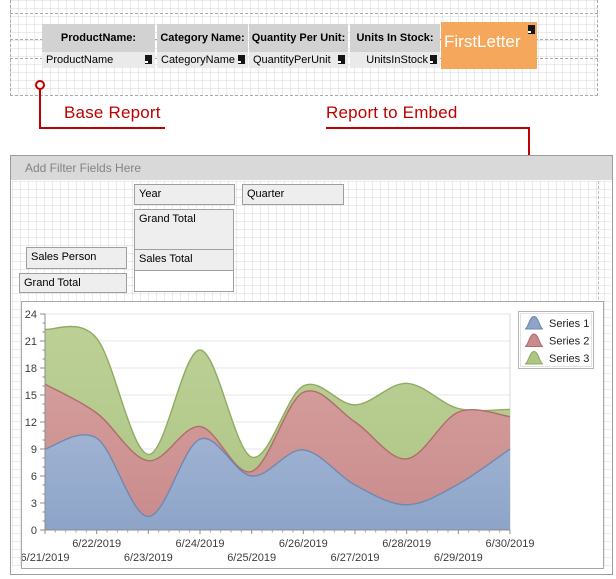 This screenshot has height=579, width=616. Describe the element at coordinates (303, 544) in the screenshot. I see `x-axis-label: 6/26/2019` at that location.